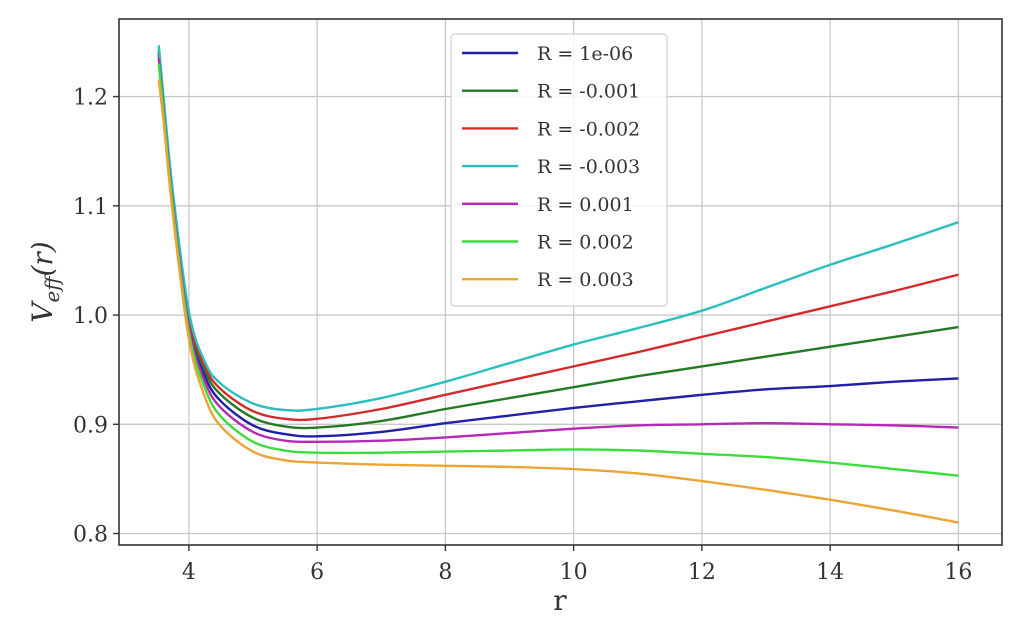 This screenshot has width=1024, height=625. Describe the element at coordinates (90, 316) in the screenshot. I see `y-tick-label: 1.0` at that location.